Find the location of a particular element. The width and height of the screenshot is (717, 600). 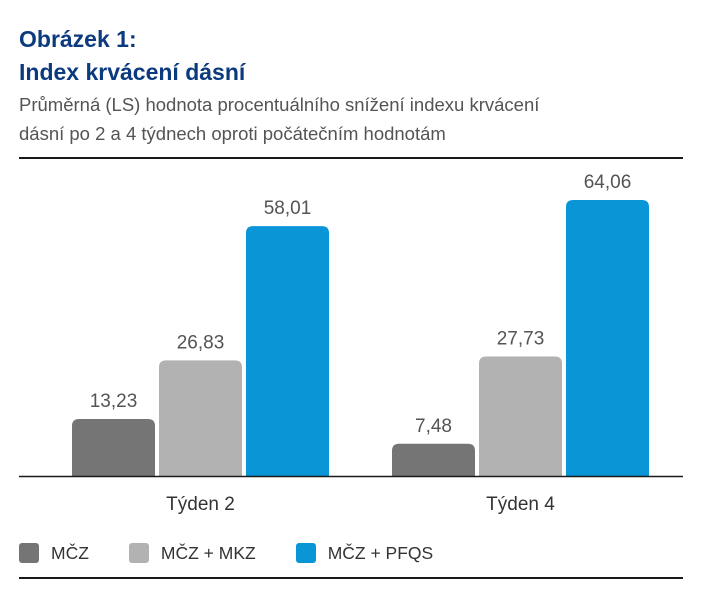

legend-item-mcz-mkz: MČZ + MKZ is located at coordinates (192, 553).